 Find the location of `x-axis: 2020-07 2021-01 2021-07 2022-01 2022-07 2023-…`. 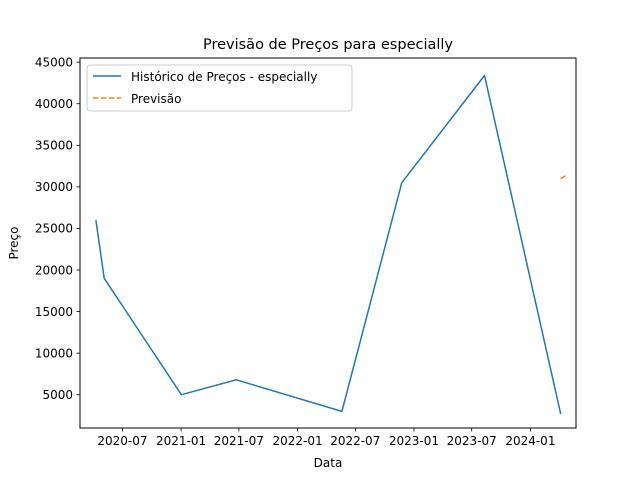

x-axis: 2020-07 2021-01 2021-07 2022-01 2022-07 2023-… is located at coordinates (326, 438).